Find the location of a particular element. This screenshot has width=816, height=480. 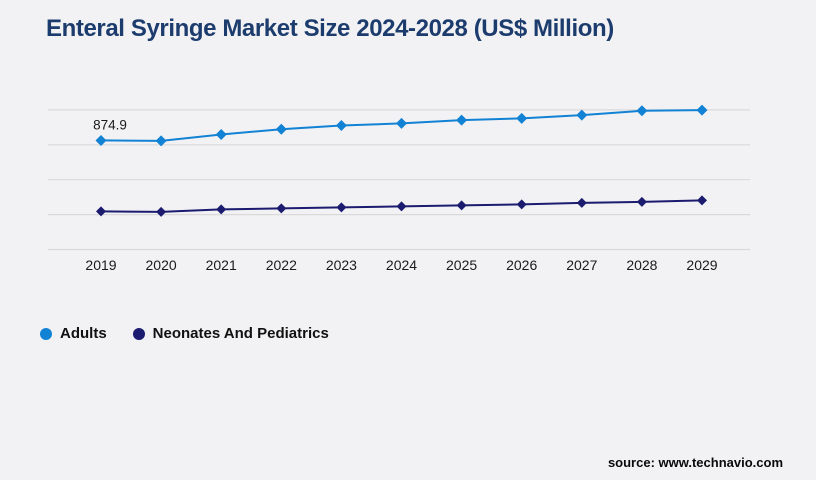

data-point-adults-2027 is located at coordinates (582, 115).